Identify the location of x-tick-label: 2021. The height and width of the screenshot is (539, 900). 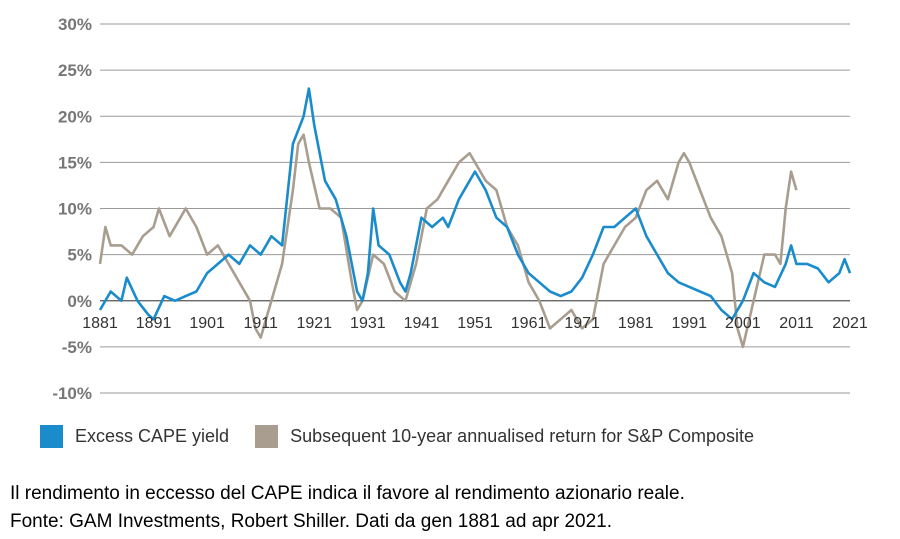
(850, 323).